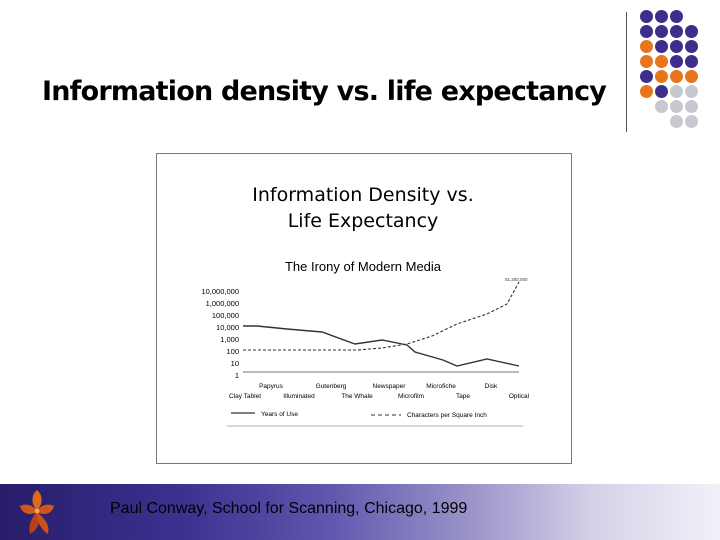 The image size is (720, 540). Describe the element at coordinates (237, 375) in the screenshot. I see `y-tick-label: 1` at that location.